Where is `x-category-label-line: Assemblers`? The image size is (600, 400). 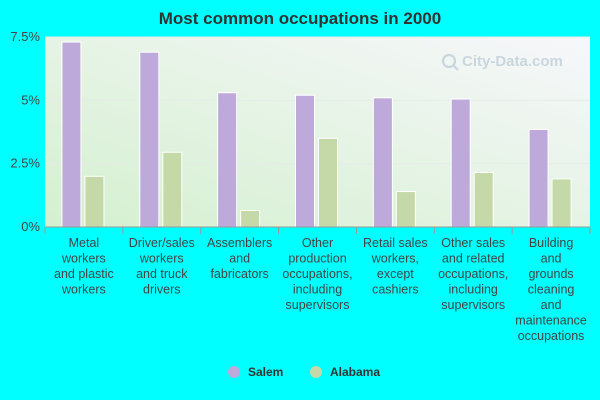
x-category-label-line: Assemblers is located at coordinates (239, 243).